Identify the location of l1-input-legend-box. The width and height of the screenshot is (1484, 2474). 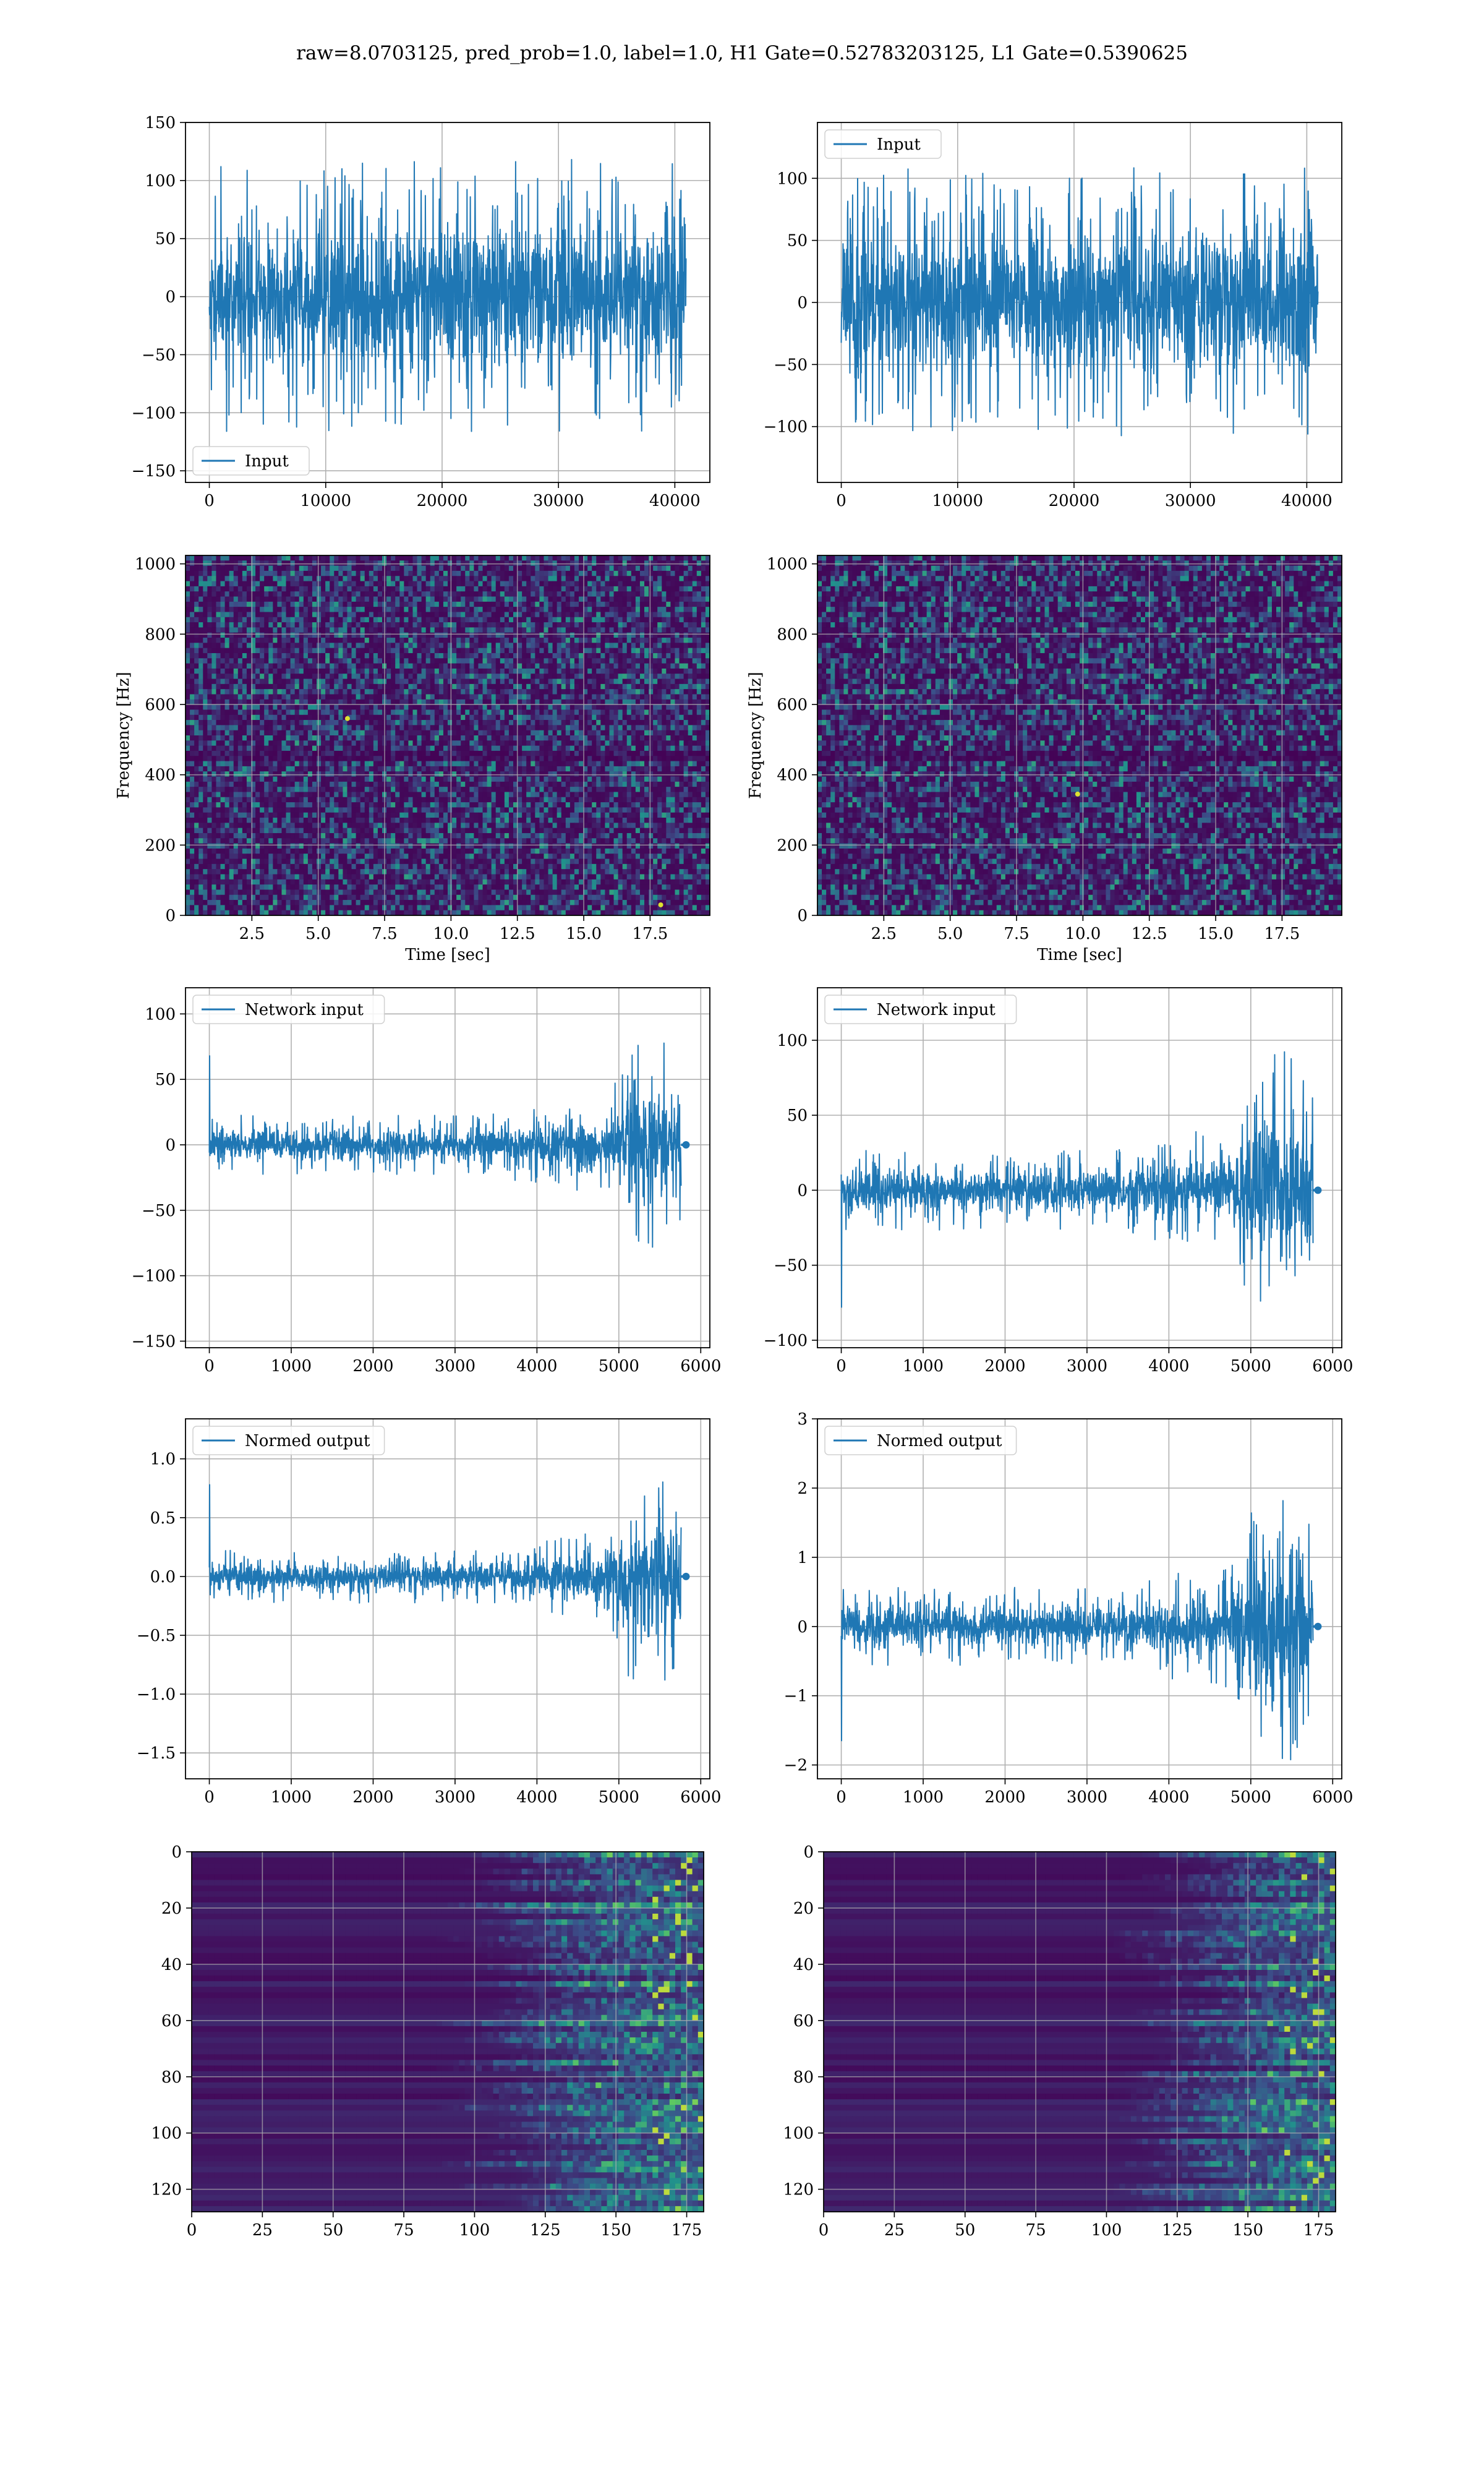
(883, 144).